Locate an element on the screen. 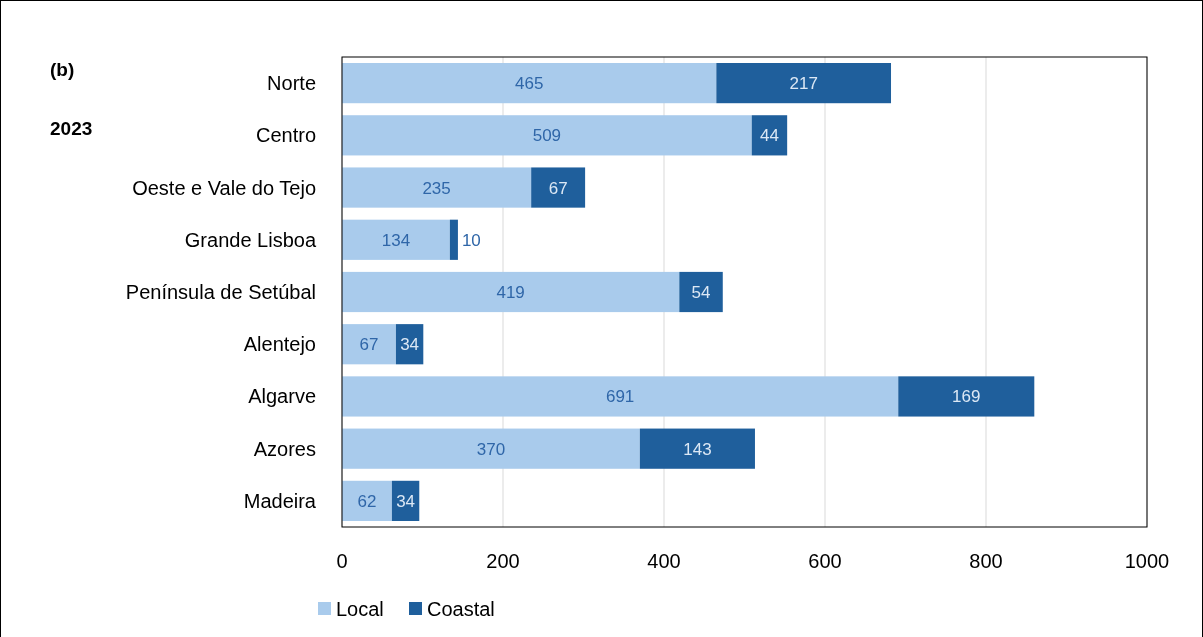 The height and width of the screenshot is (637, 1203). data-label: 370 is located at coordinates (491, 449).